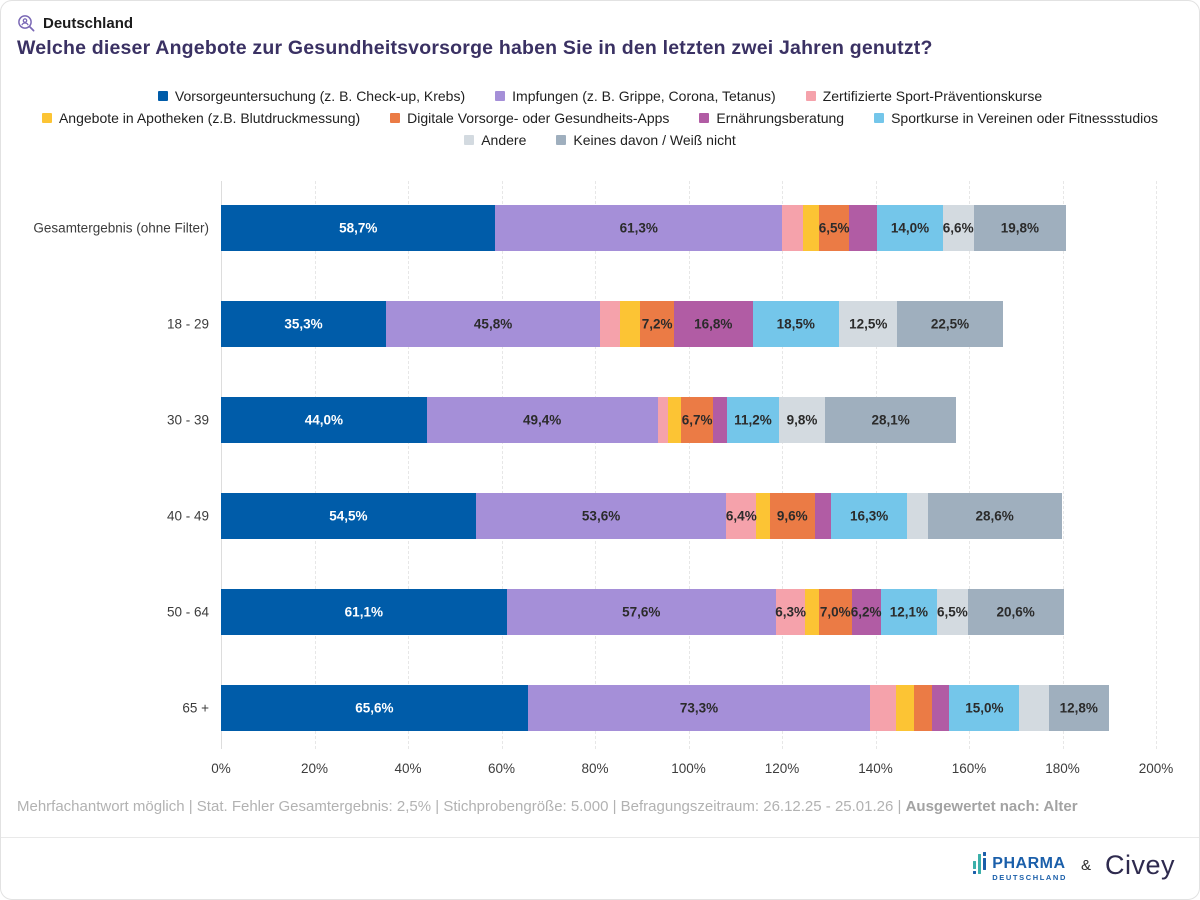 This screenshot has width=1200, height=900. I want to click on chart-row: 44,0% 49,4% 6,7% 11,2% 9,8% 28,1%, so click(589, 420).